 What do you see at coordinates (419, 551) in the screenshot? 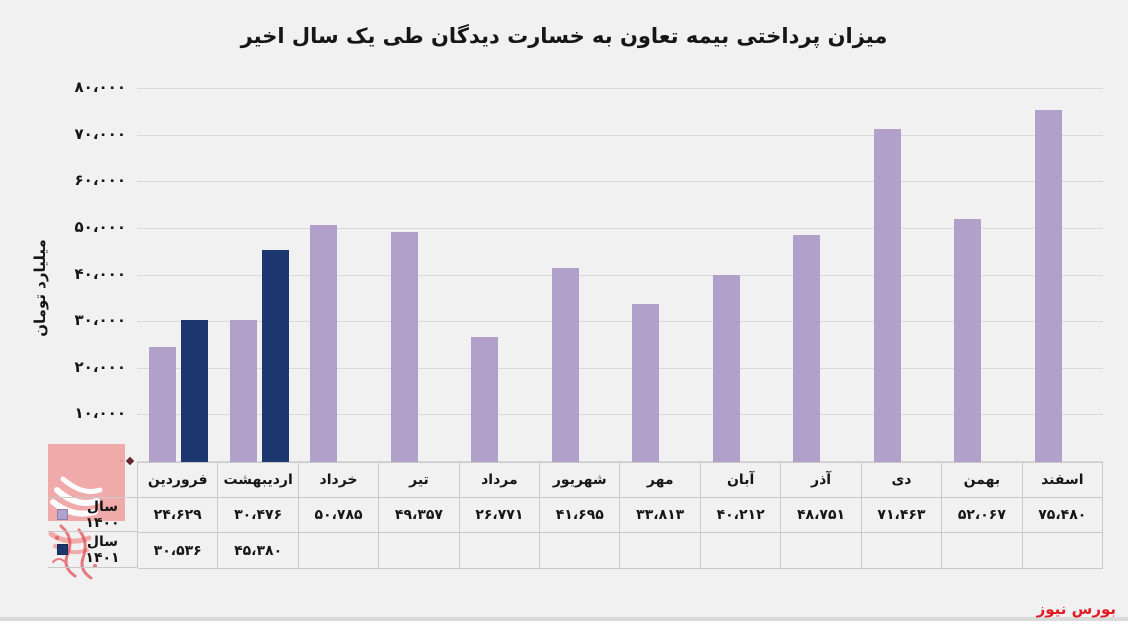
I see `value-سال ۱۴۰۱-تیر` at bounding box center [419, 551].